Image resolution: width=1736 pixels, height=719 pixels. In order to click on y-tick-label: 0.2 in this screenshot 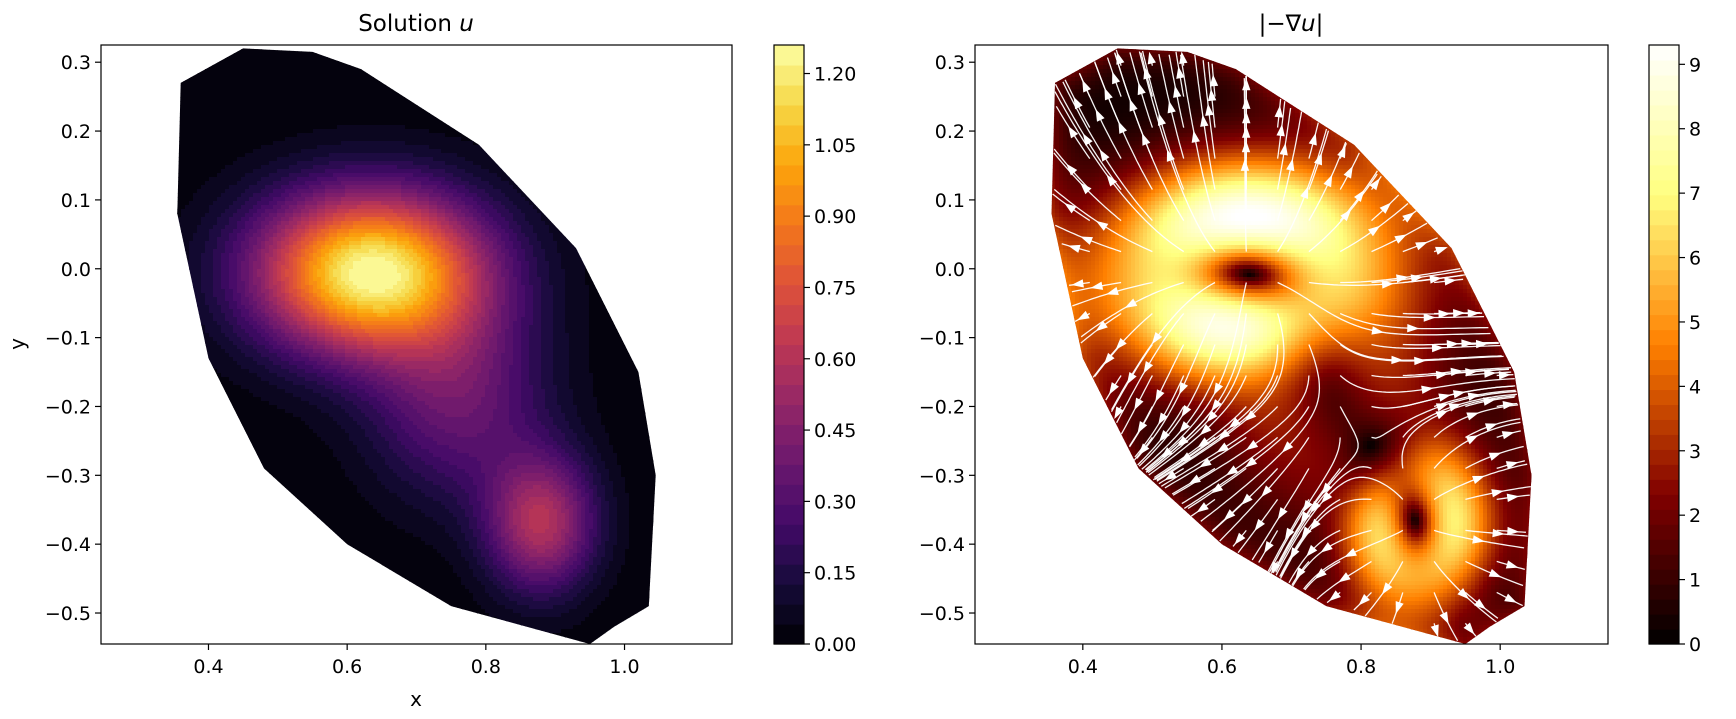, I will do `click(76, 132)`.